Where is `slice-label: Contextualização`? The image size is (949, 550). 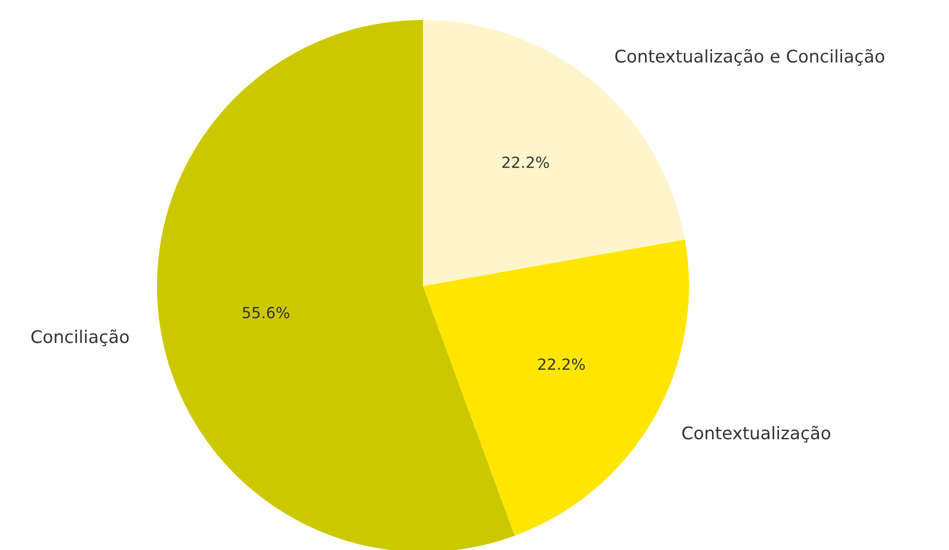
slice-label: Contextualização is located at coordinates (756, 434).